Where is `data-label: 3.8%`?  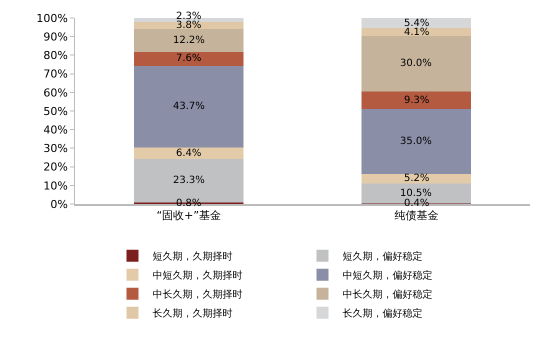
data-label: 3.8% is located at coordinates (189, 25).